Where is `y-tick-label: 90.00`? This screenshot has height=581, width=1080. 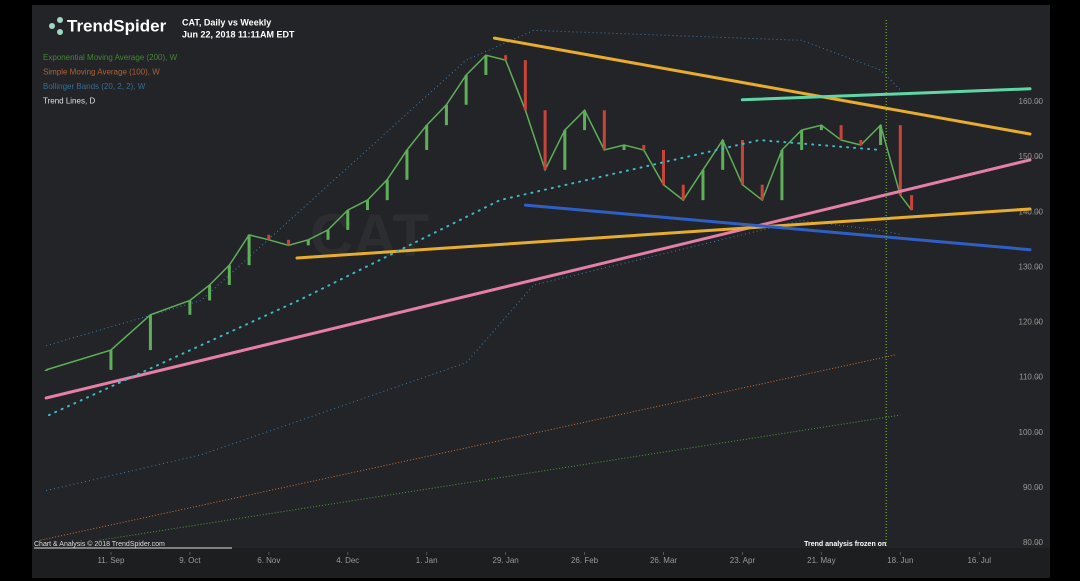
y-tick-label: 90.00 is located at coordinates (1033, 487).